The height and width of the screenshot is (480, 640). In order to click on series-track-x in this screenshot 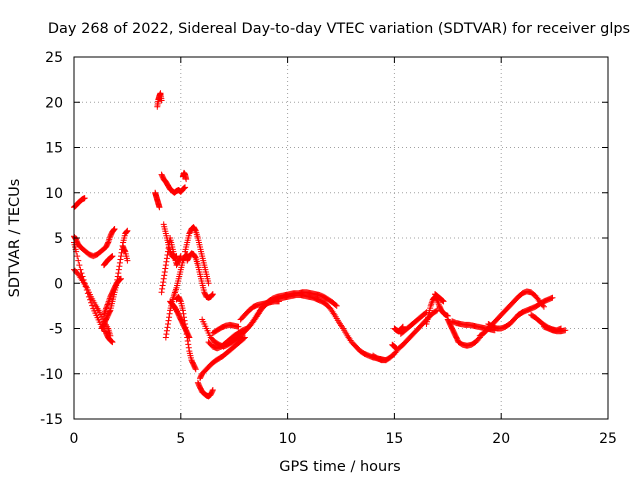, I will do `click(225, 329)`.